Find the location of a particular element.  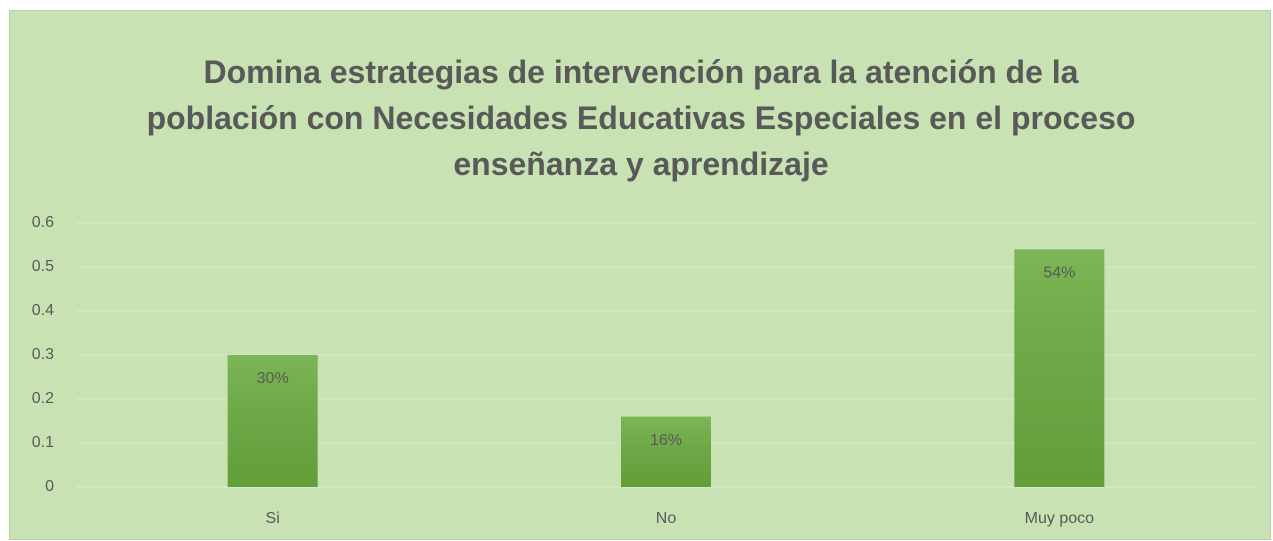

x-tick-label: No is located at coordinates (666, 518).